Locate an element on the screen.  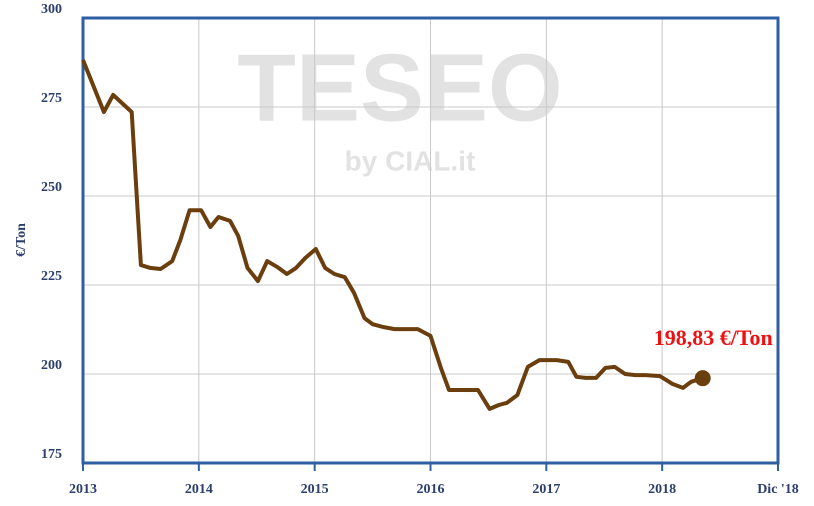
x-tick-label: Dic '18 is located at coordinates (778, 489).